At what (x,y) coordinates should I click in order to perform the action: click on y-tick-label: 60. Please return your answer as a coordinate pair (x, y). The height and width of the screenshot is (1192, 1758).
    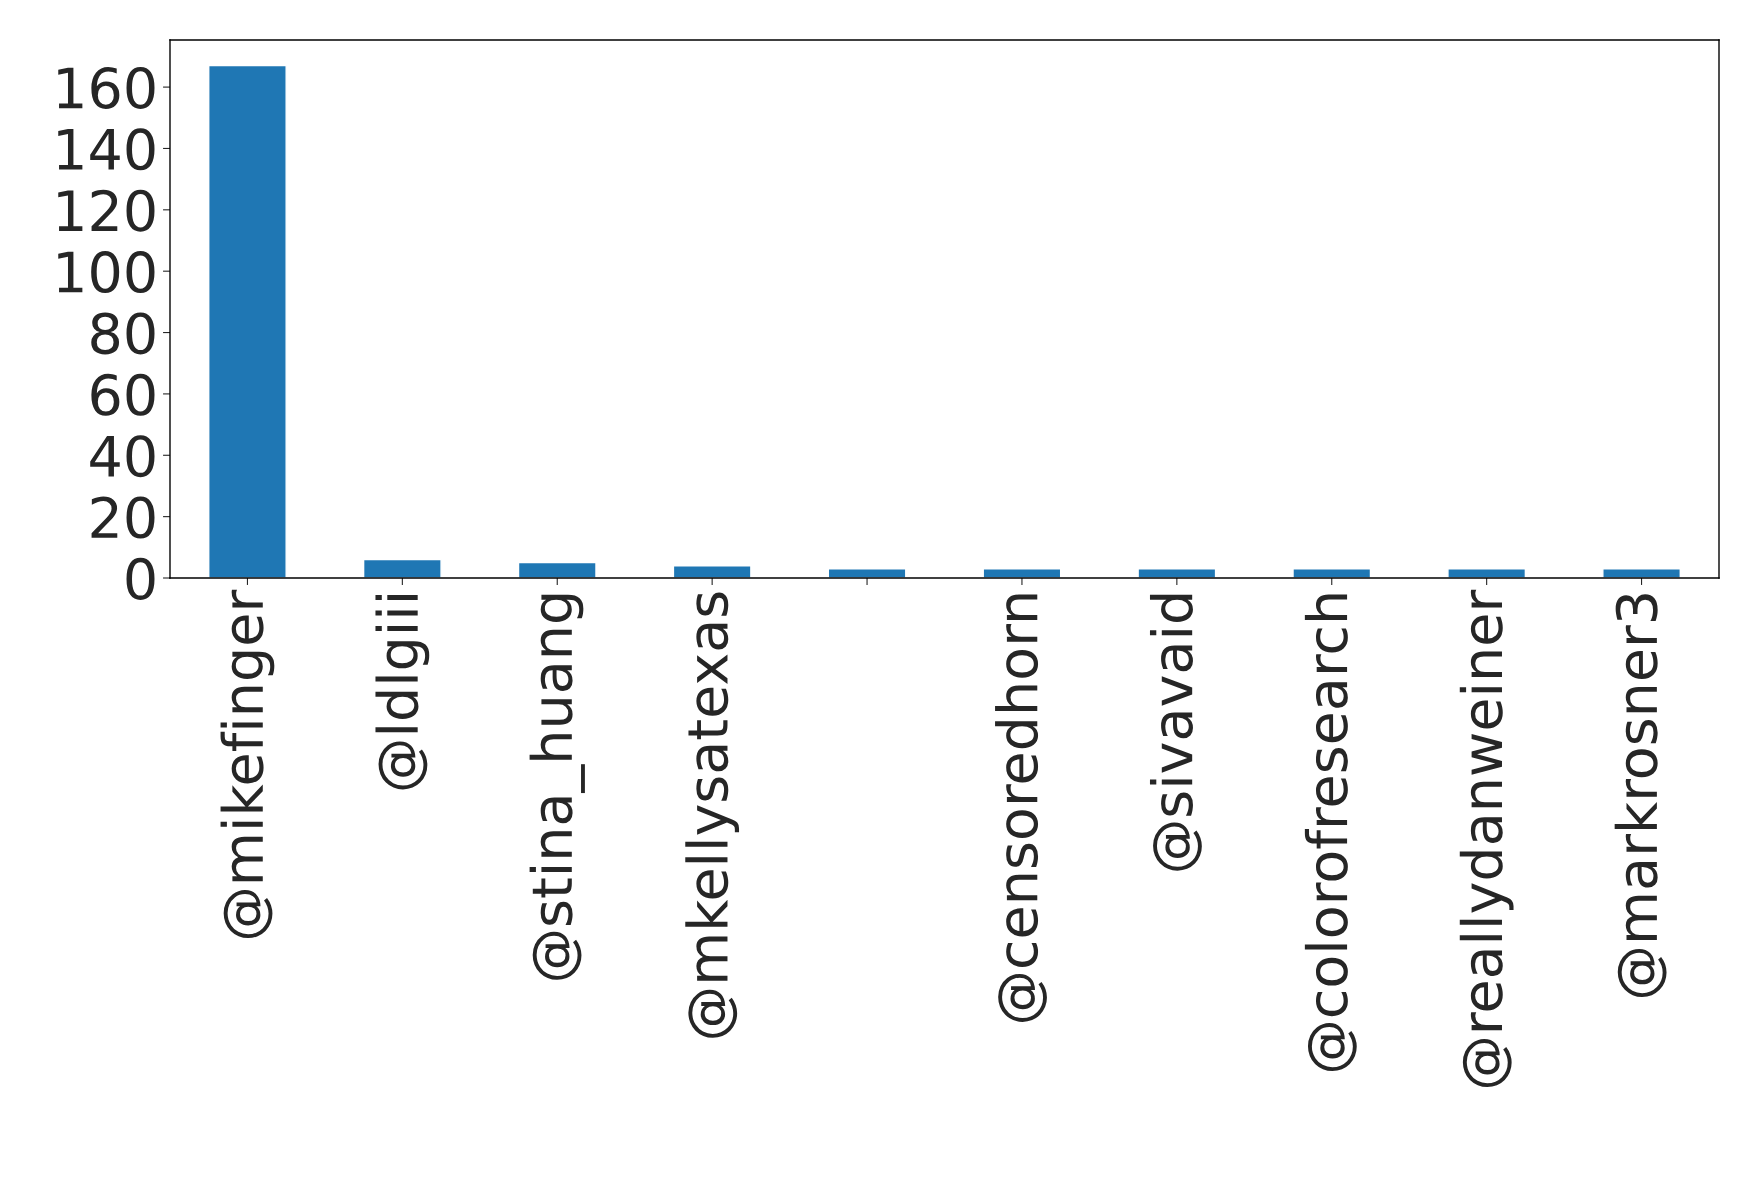
    Looking at the image, I should click on (123, 394).